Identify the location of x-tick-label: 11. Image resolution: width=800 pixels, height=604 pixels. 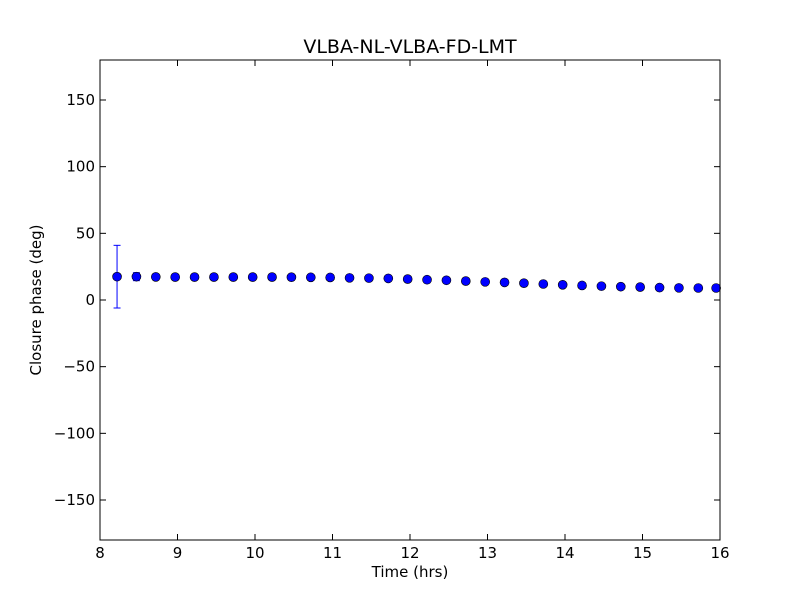
(332, 553).